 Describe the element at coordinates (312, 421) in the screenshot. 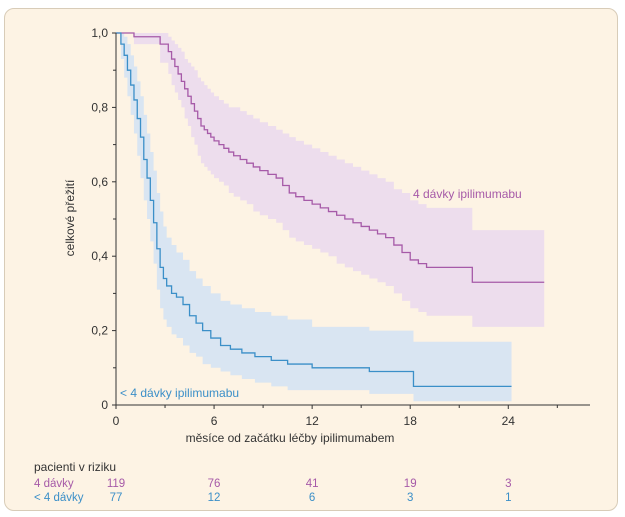

I see `x-tick-label: 12` at that location.